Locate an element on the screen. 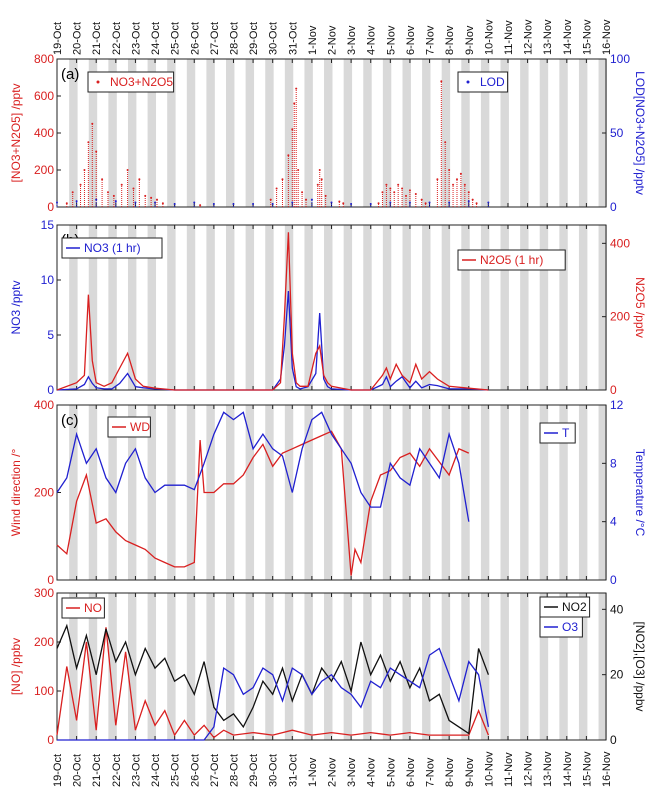  panel-label: (c) is located at coordinates (70, 420).